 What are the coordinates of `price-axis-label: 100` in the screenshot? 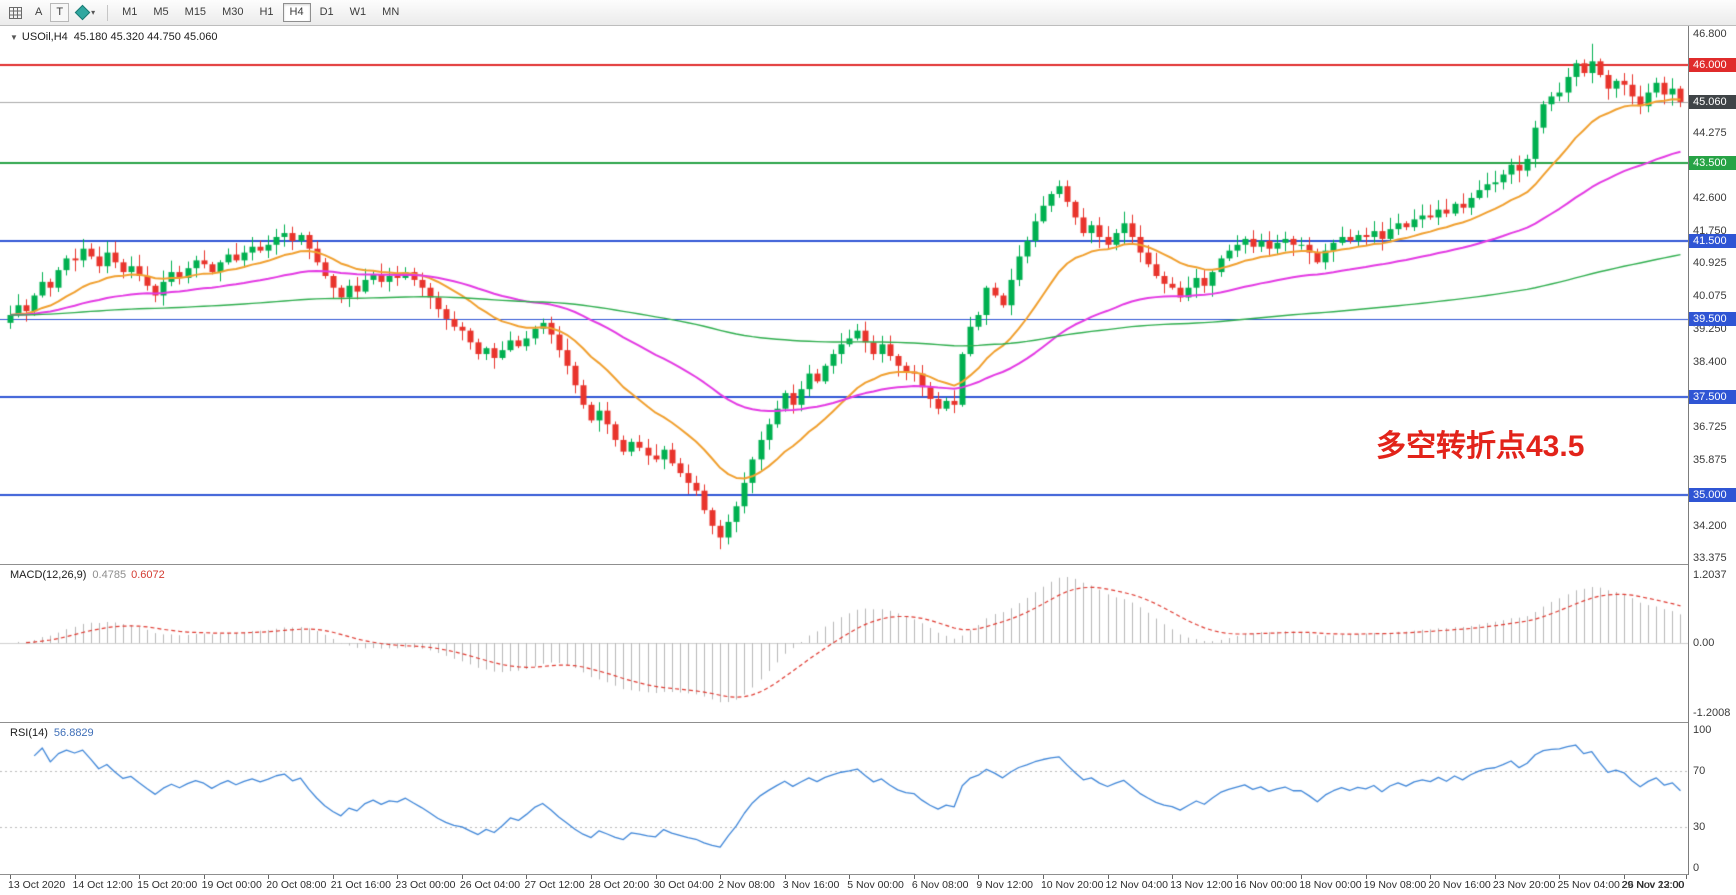 It's located at (1702, 730).